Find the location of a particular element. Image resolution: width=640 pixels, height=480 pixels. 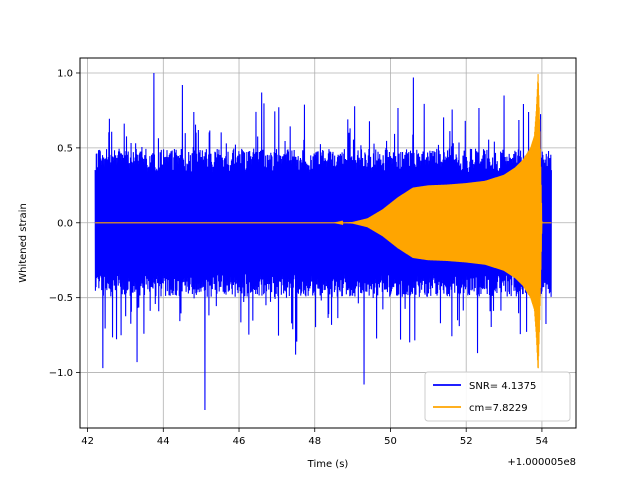

legend-box is located at coordinates (497, 396).